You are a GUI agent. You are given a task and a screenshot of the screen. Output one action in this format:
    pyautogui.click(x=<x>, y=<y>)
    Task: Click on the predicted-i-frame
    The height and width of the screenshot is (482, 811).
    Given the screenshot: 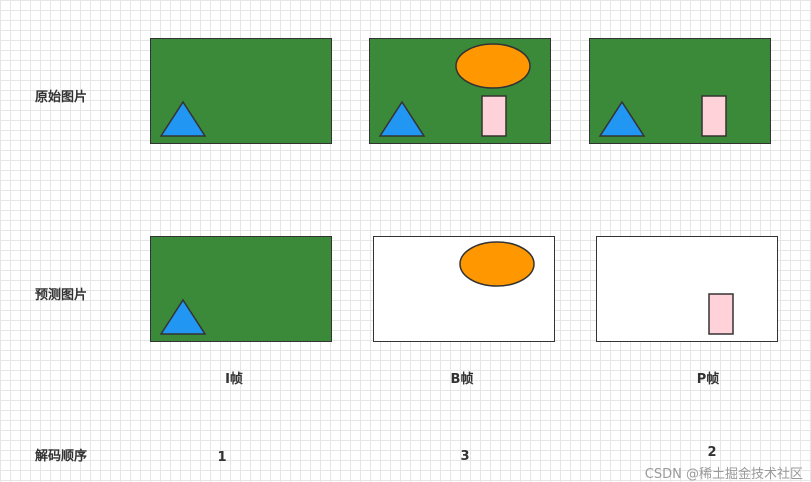 What is the action you would take?
    pyautogui.click(x=241, y=289)
    